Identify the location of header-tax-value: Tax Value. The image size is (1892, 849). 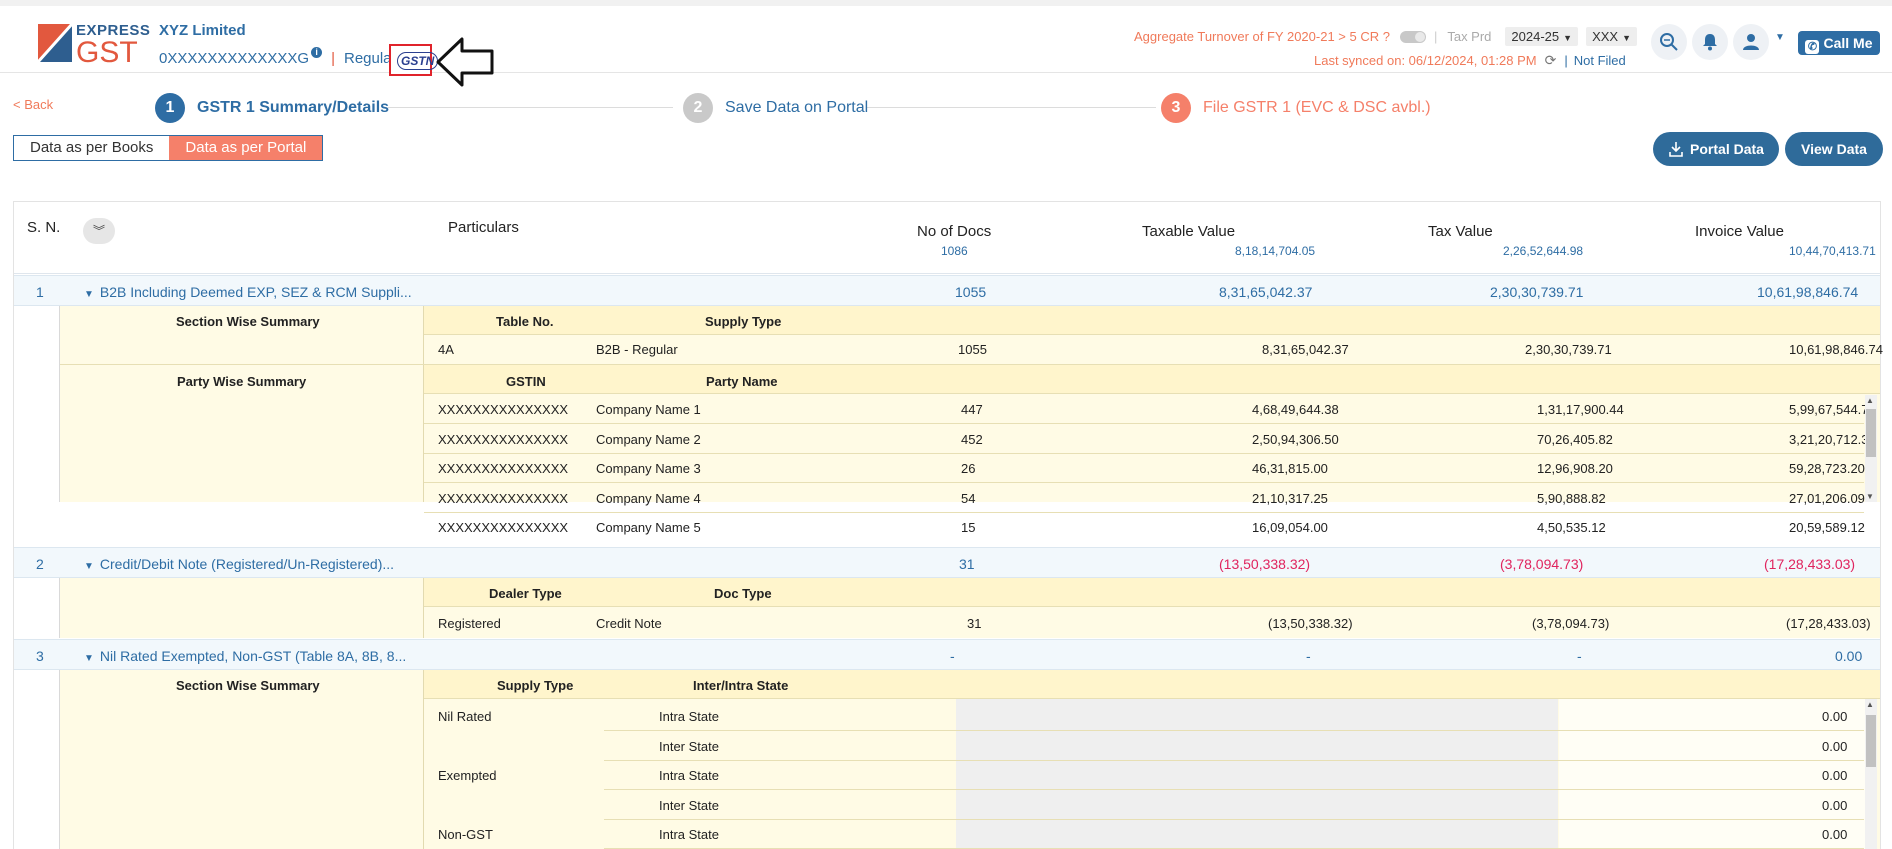
(1460, 231).